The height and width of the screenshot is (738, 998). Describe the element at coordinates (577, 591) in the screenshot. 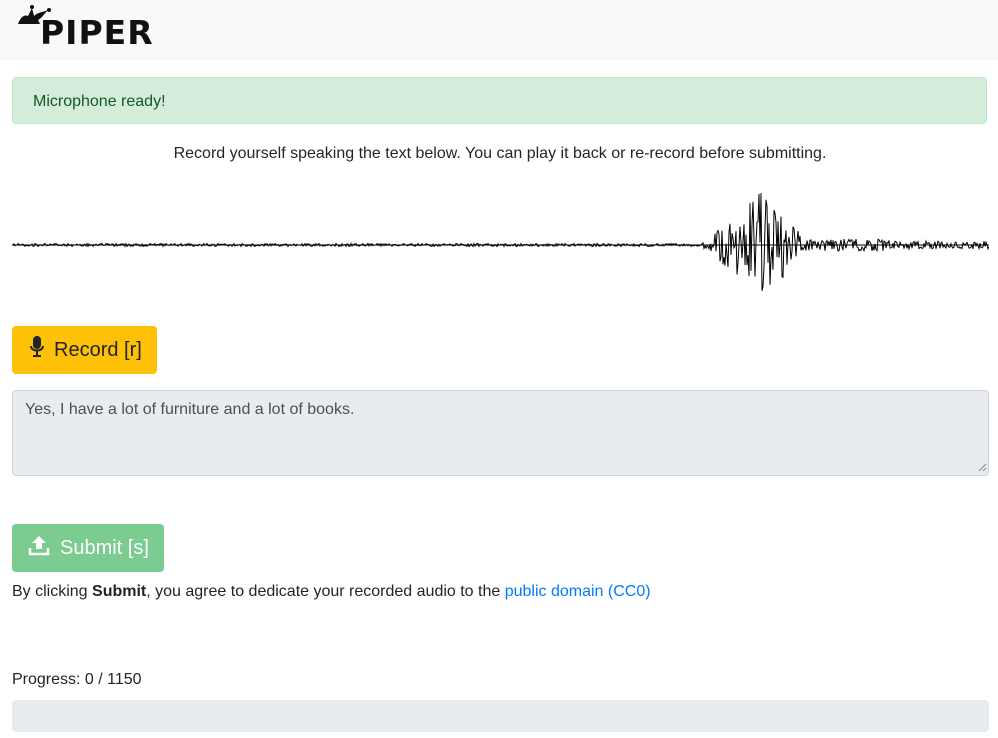

I see `public-domain-link: public domain (CC0)` at that location.